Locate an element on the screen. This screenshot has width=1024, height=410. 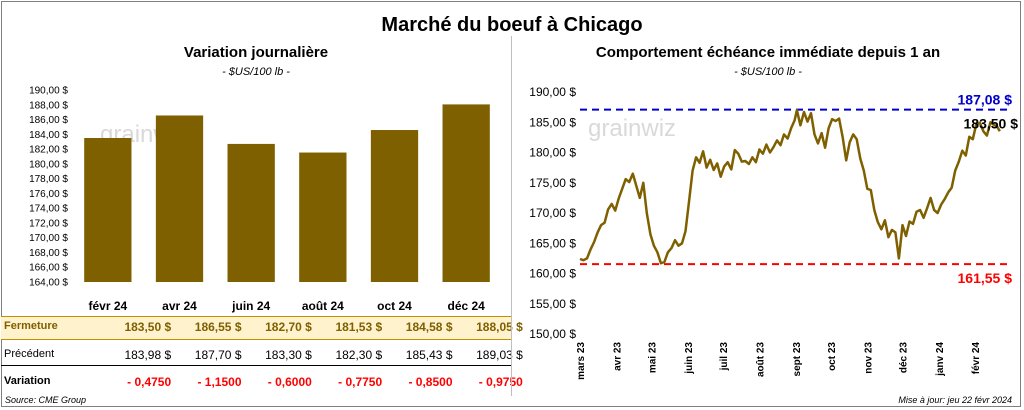
x-tick-label: oct 24 is located at coordinates (394, 306).